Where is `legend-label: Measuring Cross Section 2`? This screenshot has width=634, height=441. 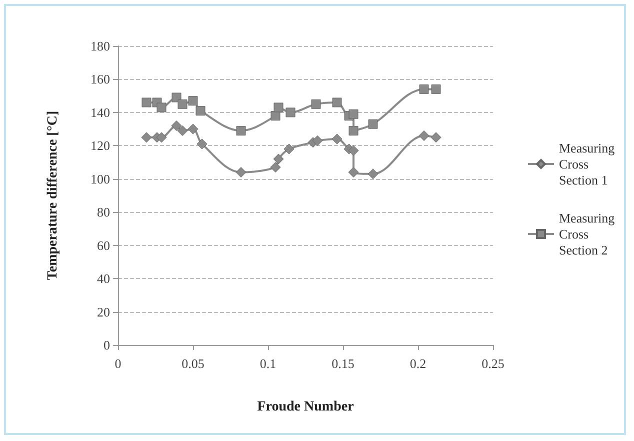
legend-label: Measuring Cross Section 2 is located at coordinates (588, 234).